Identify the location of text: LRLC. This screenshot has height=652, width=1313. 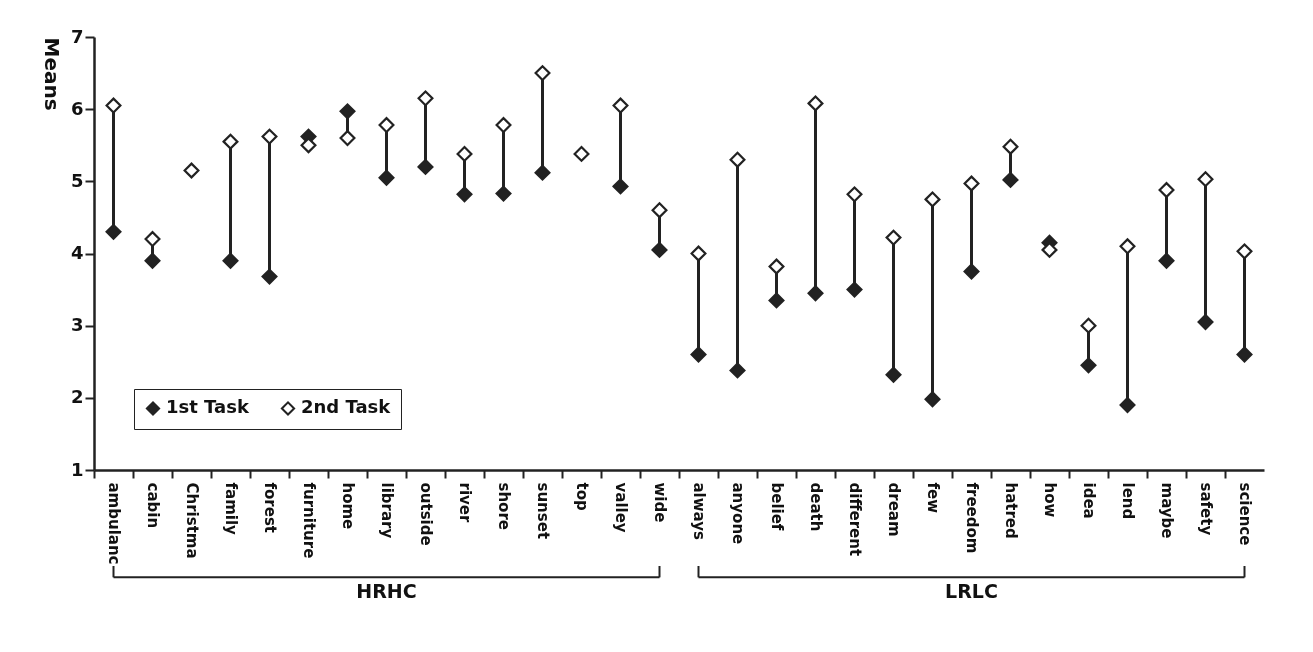
(971, 591).